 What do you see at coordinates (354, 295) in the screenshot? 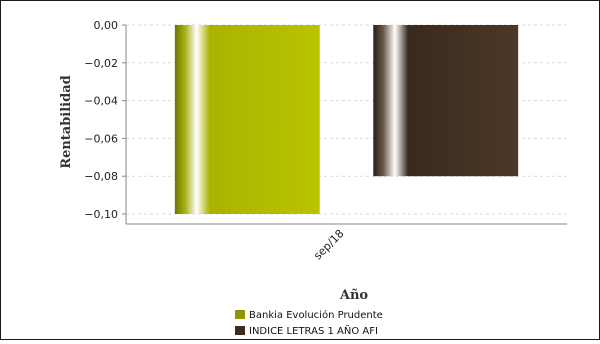
I see `x-axis-title: Año` at bounding box center [354, 295].